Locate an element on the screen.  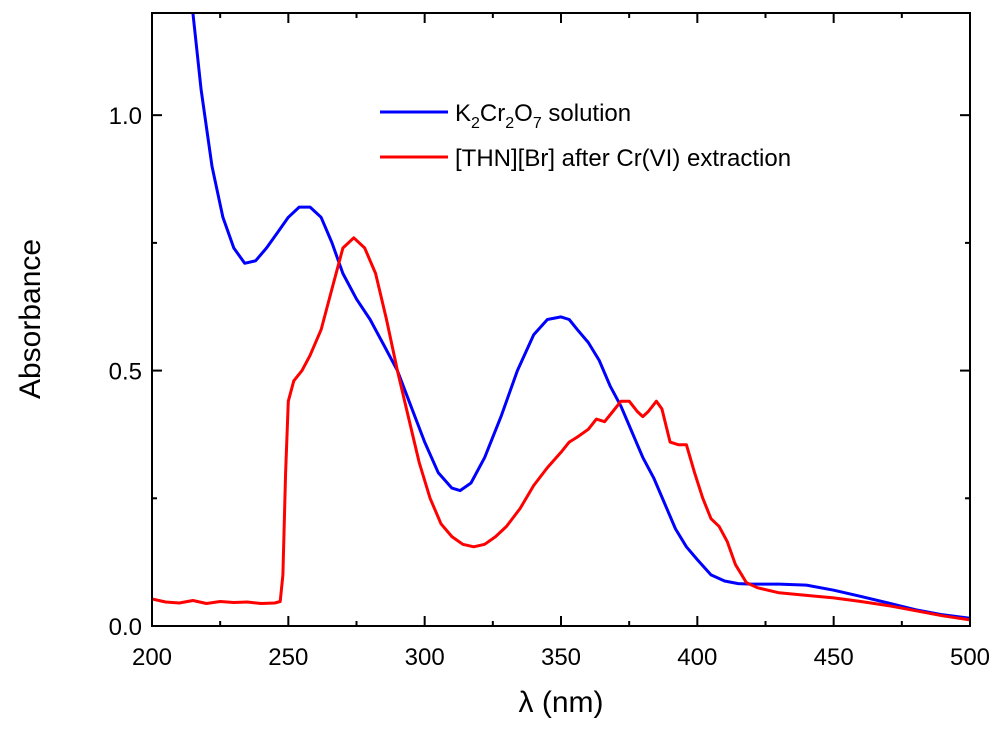
y-tick-label: 0.0 is located at coordinates (125, 627).